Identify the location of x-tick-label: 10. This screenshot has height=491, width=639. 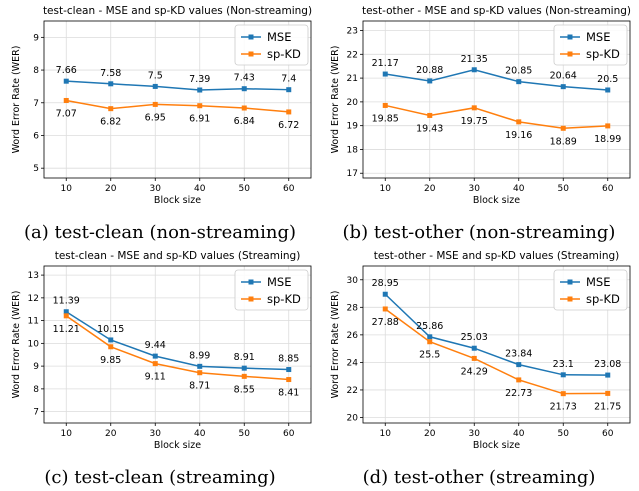
(67, 434).